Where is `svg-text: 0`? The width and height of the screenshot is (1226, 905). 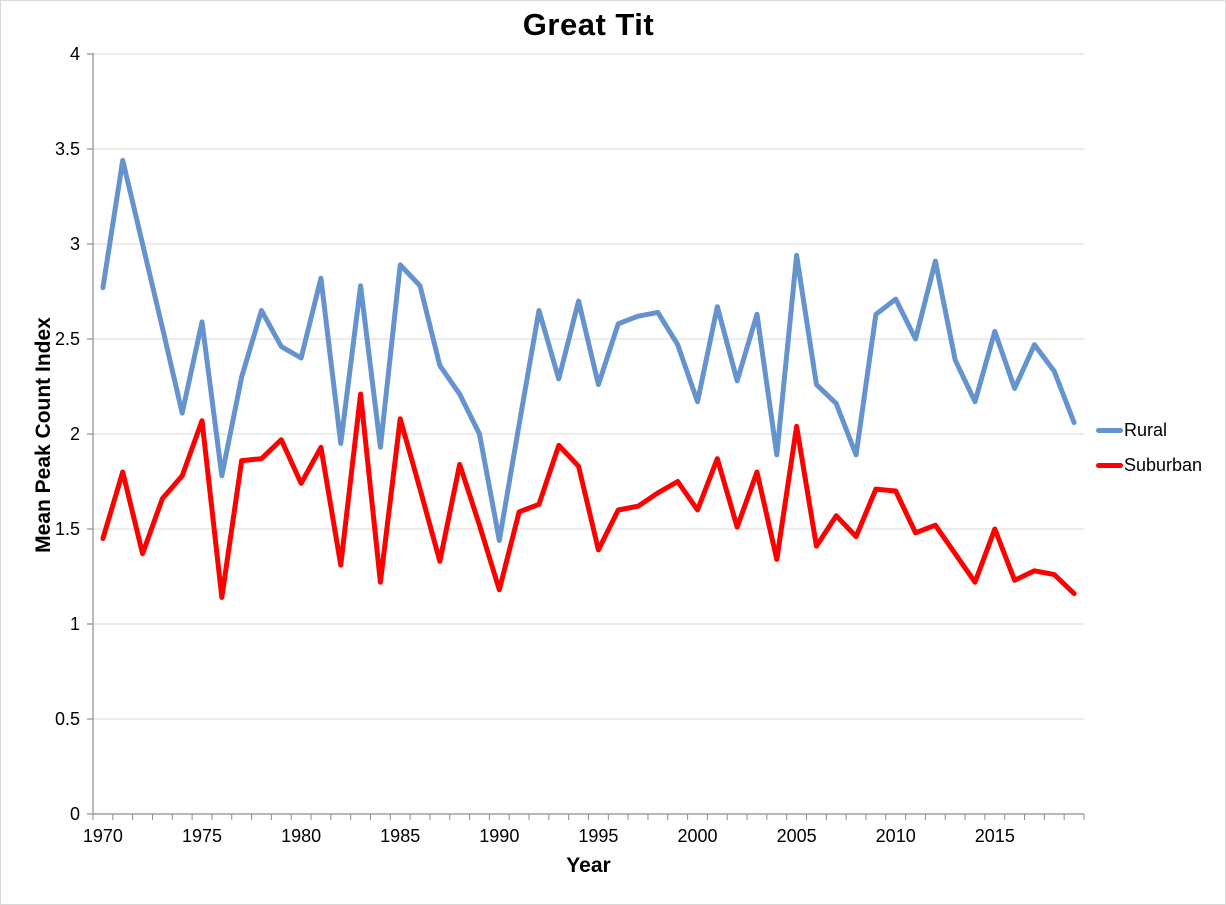
svg-text: 0 is located at coordinates (75, 814).